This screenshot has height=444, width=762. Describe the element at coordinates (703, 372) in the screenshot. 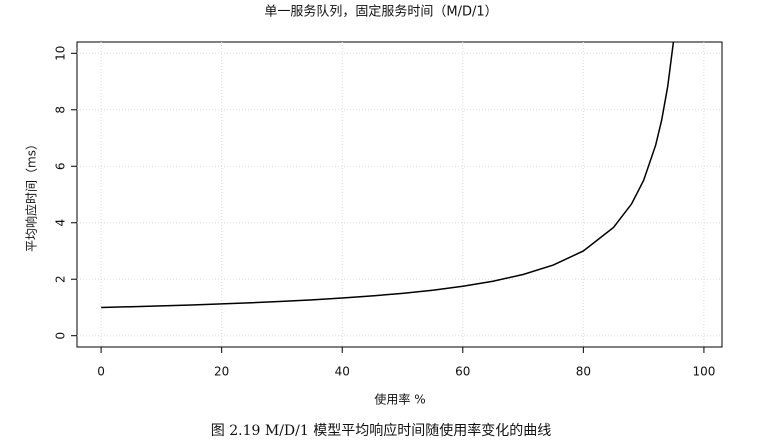

I see `x-tick-label: 100` at that location.